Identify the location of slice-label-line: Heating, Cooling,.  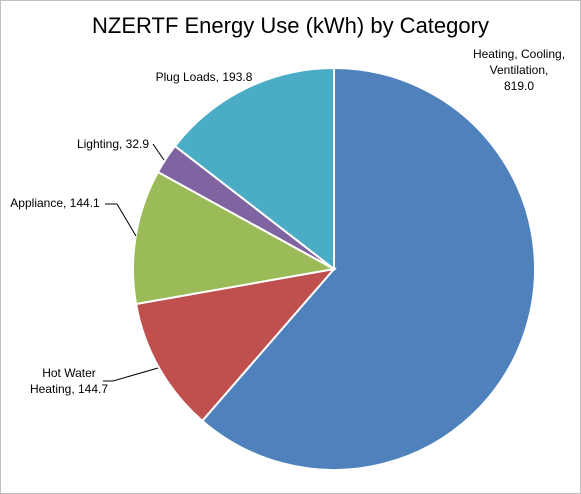
(519, 54).